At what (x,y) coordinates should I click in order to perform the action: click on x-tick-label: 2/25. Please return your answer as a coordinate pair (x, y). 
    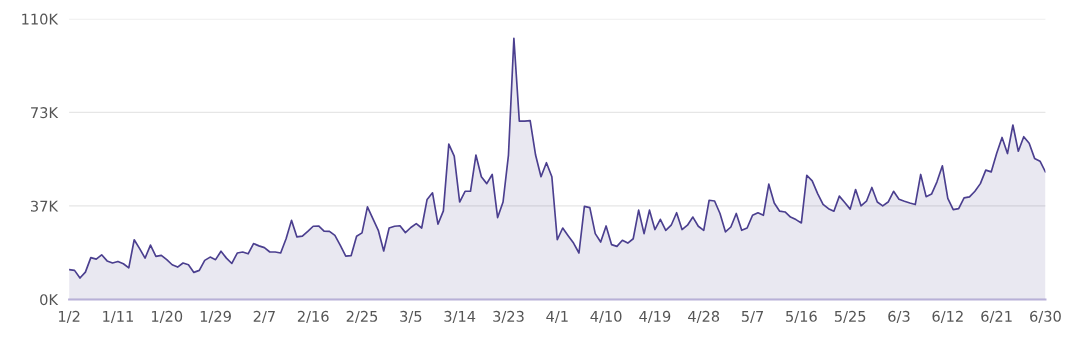
    Looking at the image, I should click on (362, 316).